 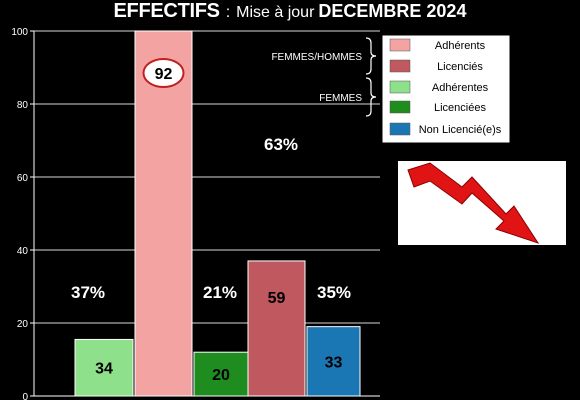 I want to click on y-tick-label: 20, so click(x=23, y=324).